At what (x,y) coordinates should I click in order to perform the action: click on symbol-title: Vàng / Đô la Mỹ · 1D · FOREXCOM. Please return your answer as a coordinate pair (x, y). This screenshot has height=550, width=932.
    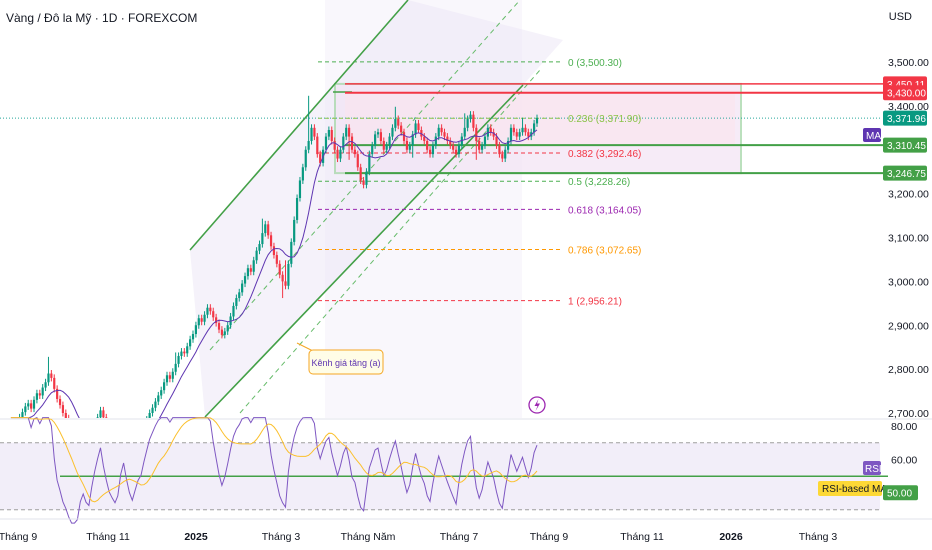
    Looking at the image, I should click on (102, 18).